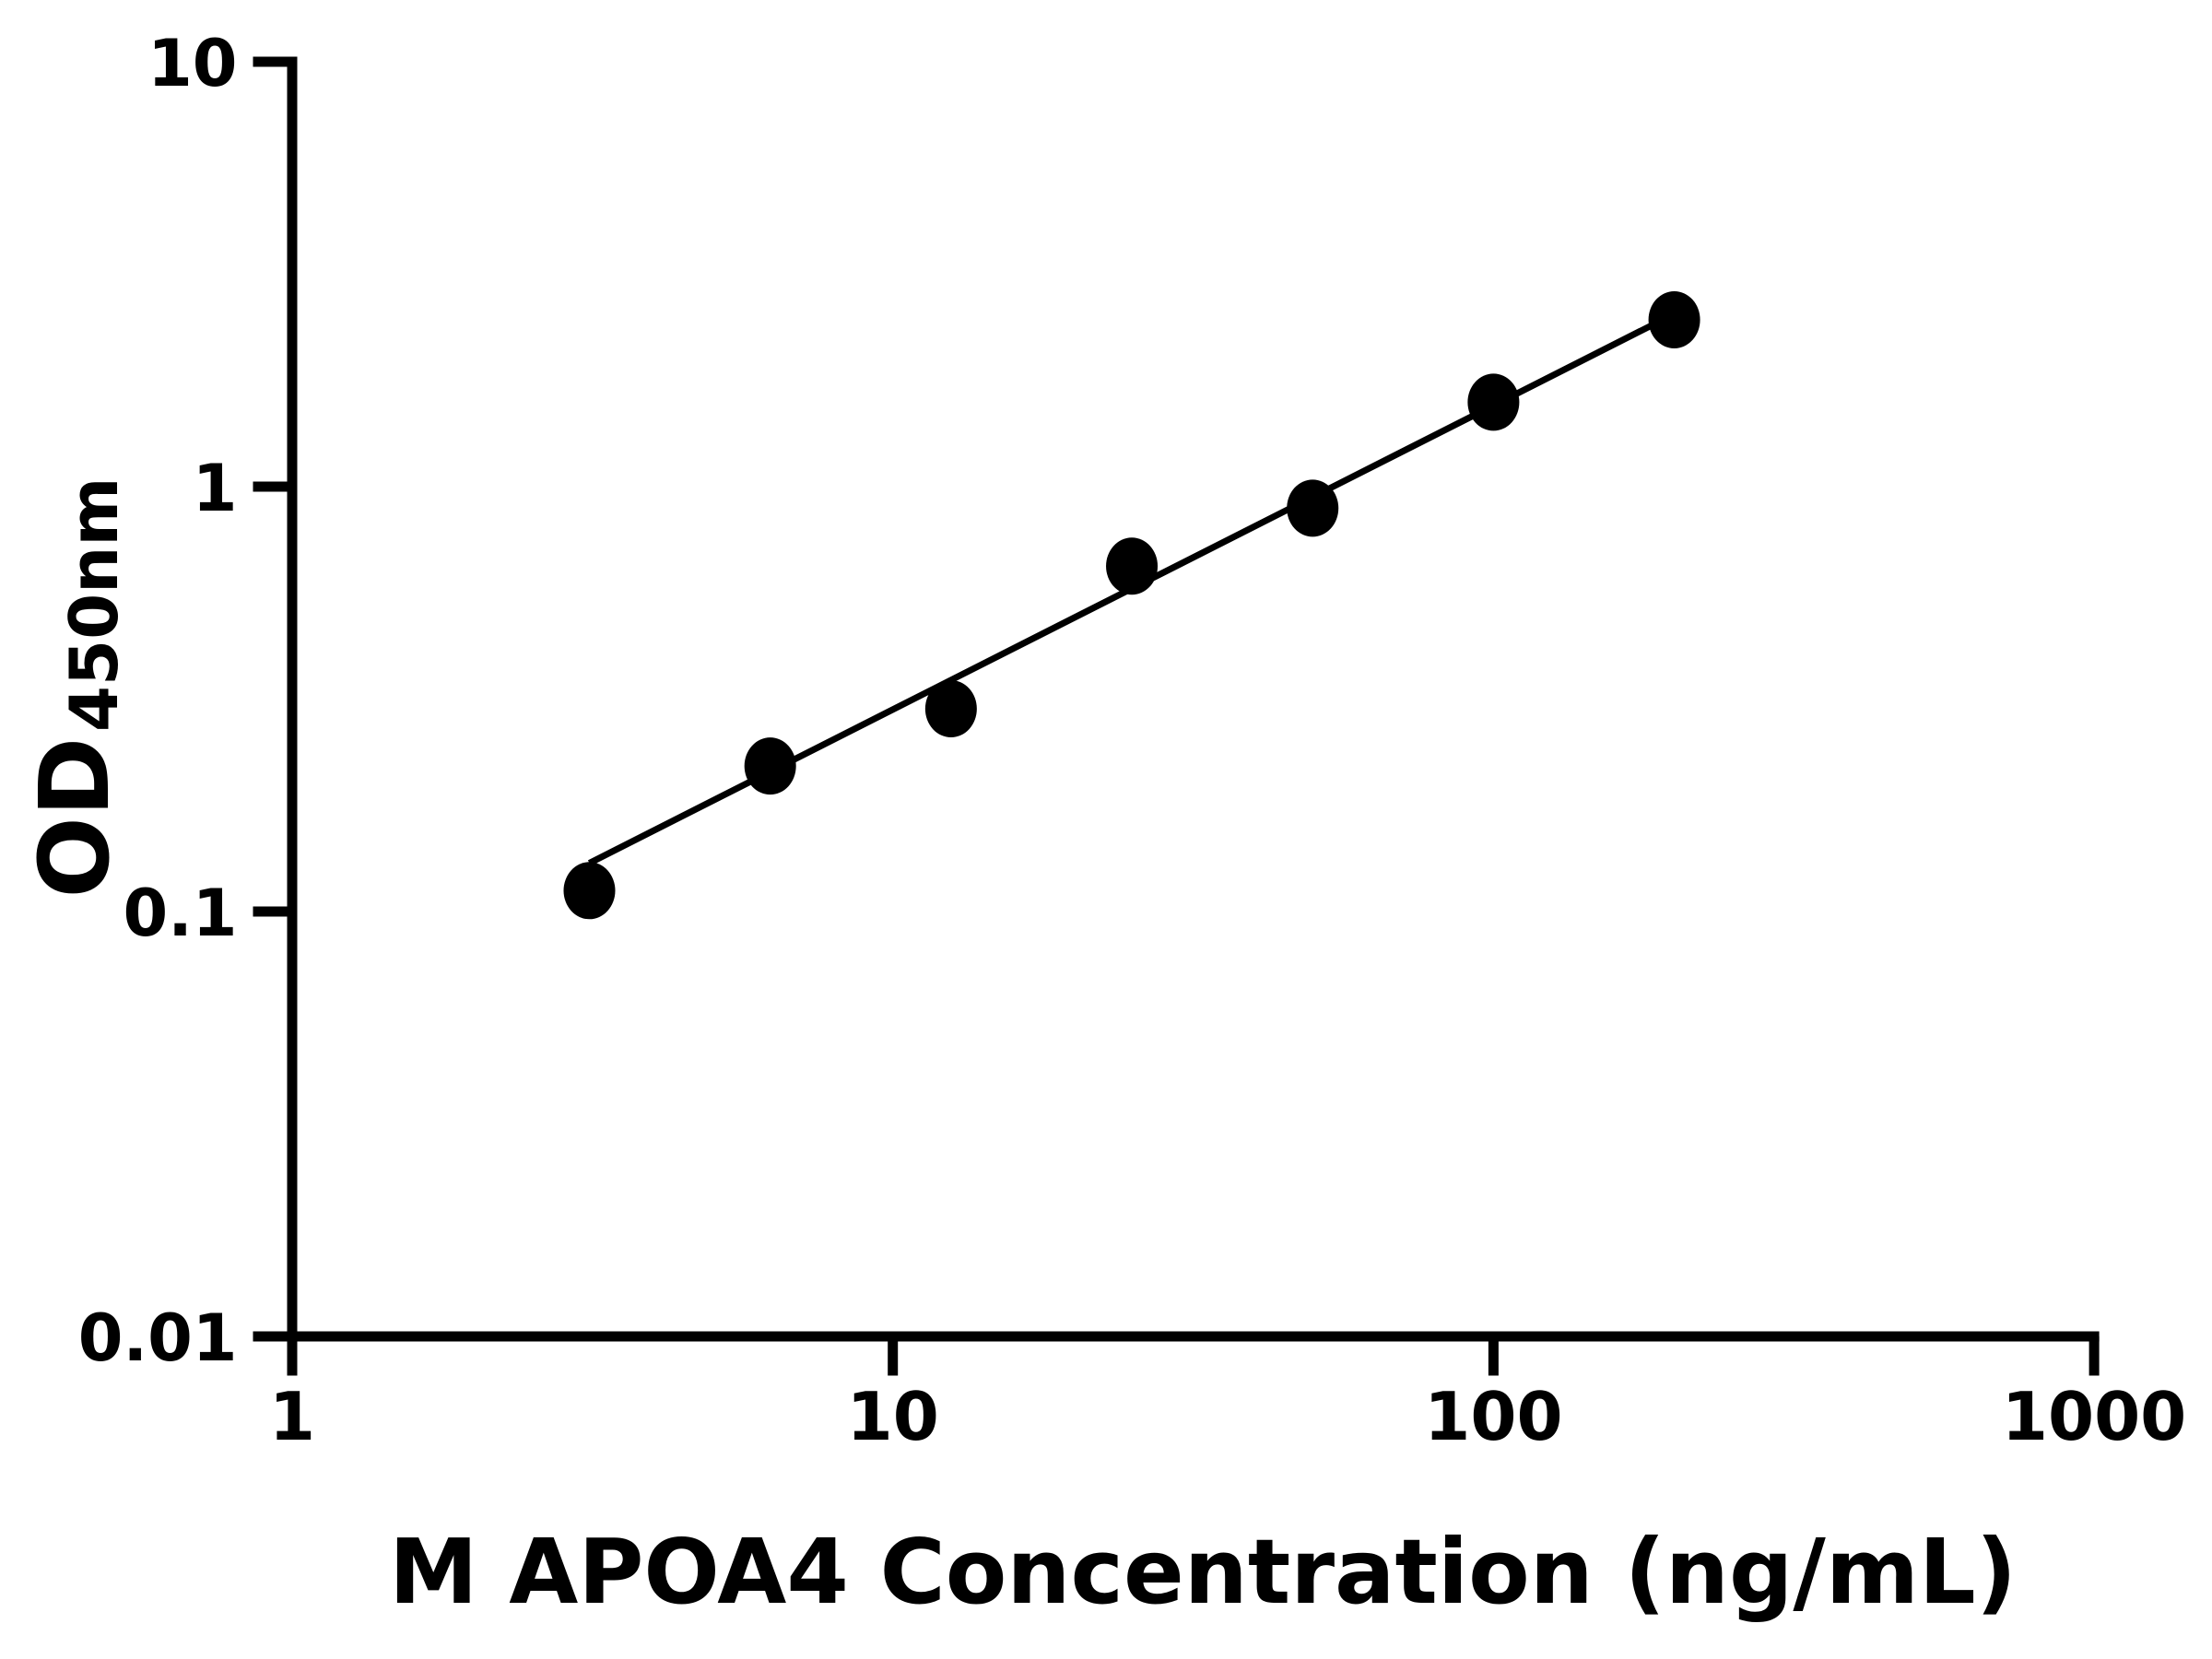 The height and width of the screenshot is (1659, 2212). I want to click on x-tick-label: 1000, so click(2094, 1416).